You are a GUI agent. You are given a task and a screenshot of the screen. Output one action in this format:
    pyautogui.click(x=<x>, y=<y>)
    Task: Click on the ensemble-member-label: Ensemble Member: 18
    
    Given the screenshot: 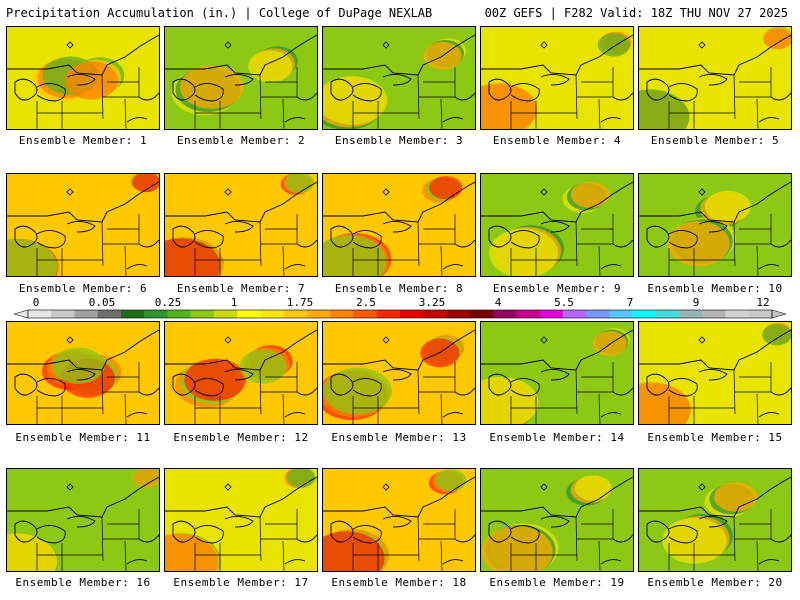 What is the action you would take?
    pyautogui.click(x=399, y=582)
    